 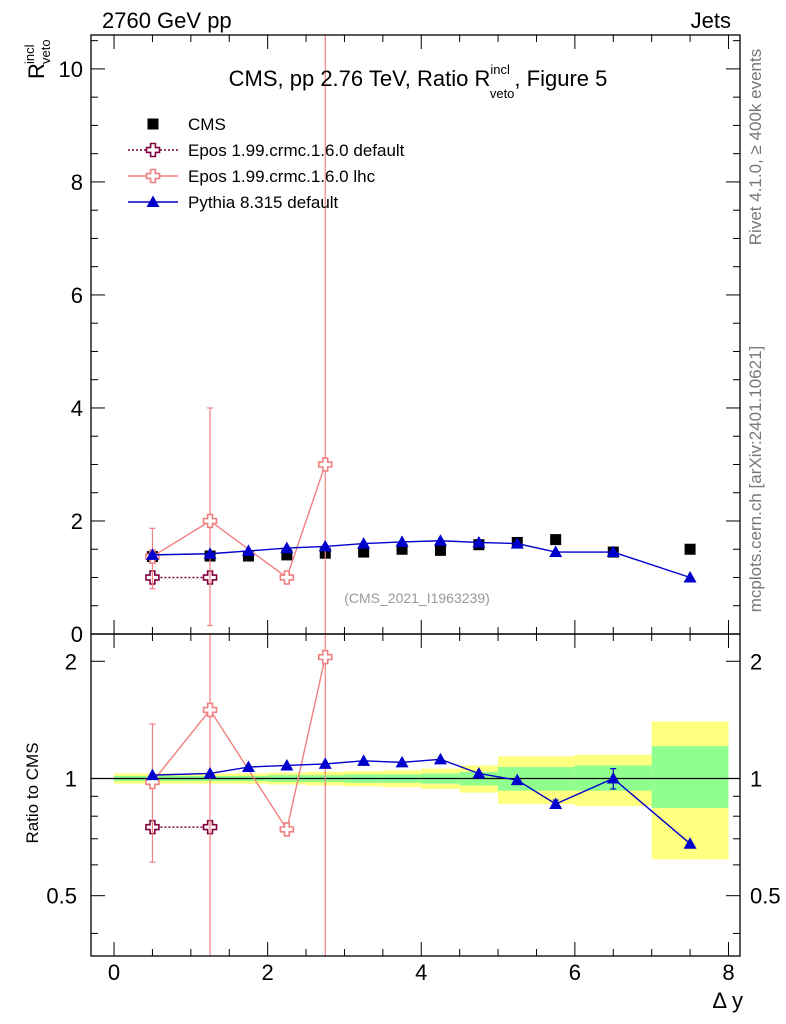 What do you see at coordinates (755, 479) in the screenshot?
I see `mcplots-label: mcplots.cern.ch [arXiv:2401.10621]` at bounding box center [755, 479].